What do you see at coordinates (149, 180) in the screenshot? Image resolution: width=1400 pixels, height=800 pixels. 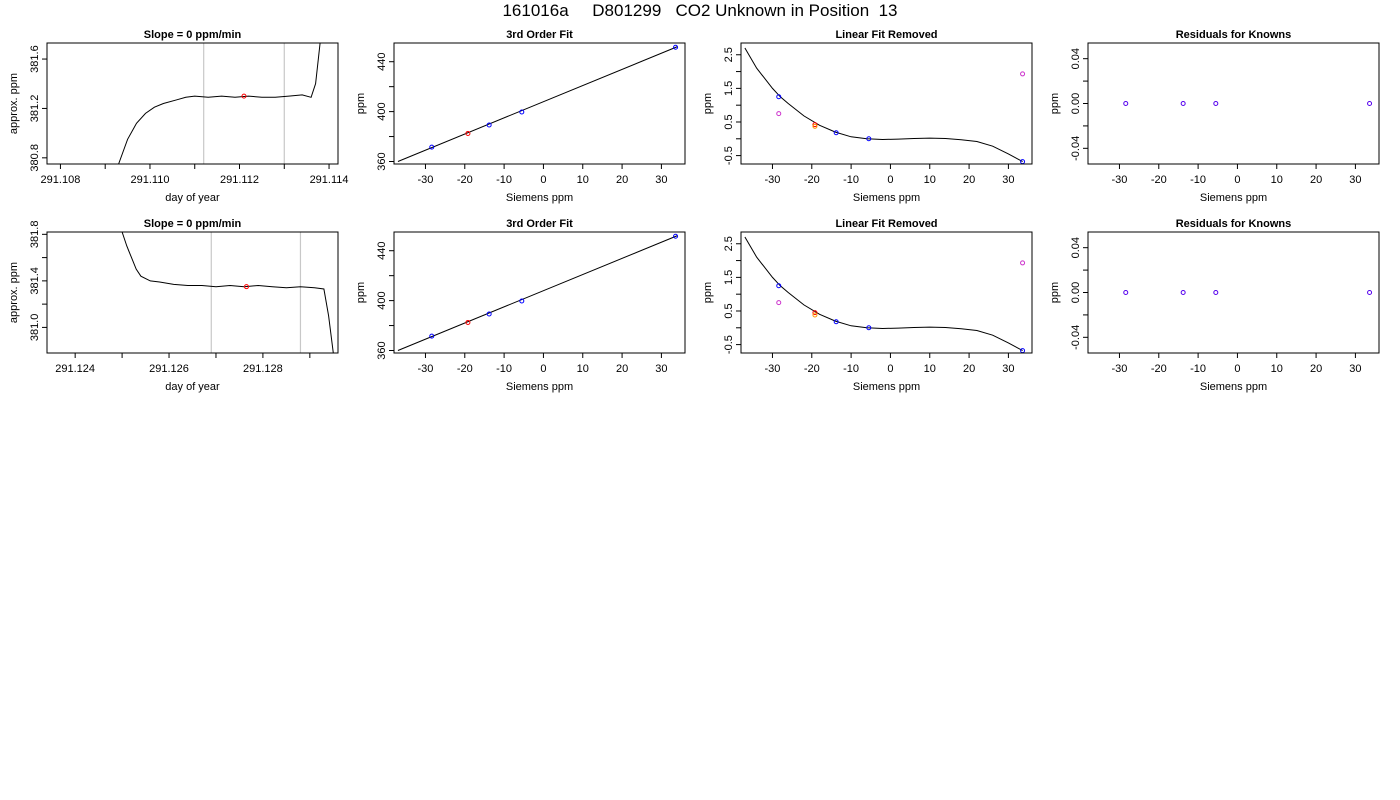 I see `x-tick-label: 291.110` at bounding box center [149, 180].